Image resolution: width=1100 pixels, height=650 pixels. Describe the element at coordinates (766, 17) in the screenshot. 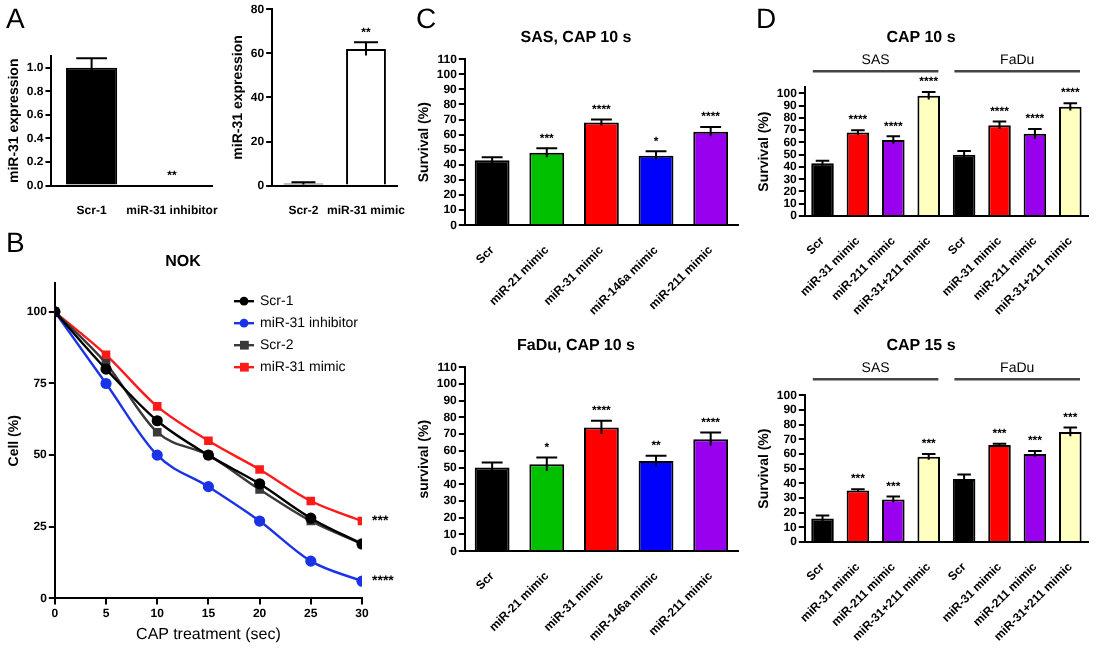

I see `text: D` at that location.